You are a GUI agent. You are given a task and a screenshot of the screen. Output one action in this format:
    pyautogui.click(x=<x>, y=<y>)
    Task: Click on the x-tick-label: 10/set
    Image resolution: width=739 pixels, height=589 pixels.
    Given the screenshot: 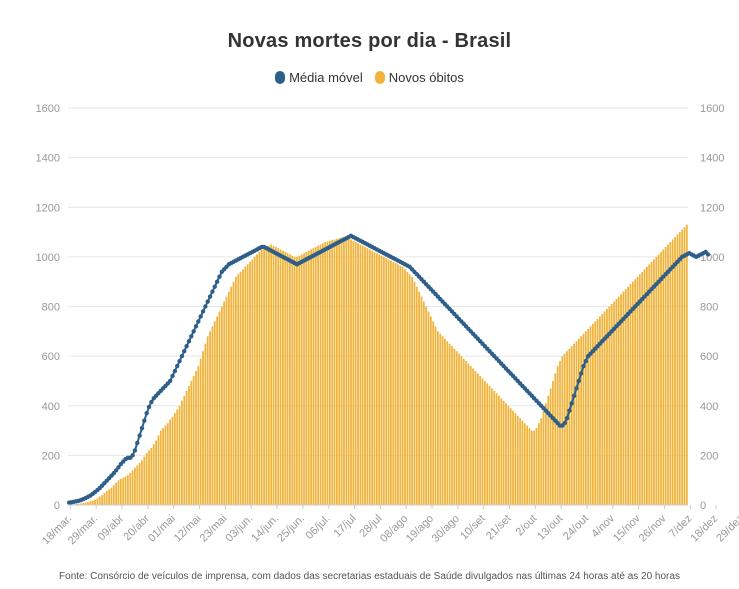 What is the action you would take?
    pyautogui.click(x=473, y=528)
    